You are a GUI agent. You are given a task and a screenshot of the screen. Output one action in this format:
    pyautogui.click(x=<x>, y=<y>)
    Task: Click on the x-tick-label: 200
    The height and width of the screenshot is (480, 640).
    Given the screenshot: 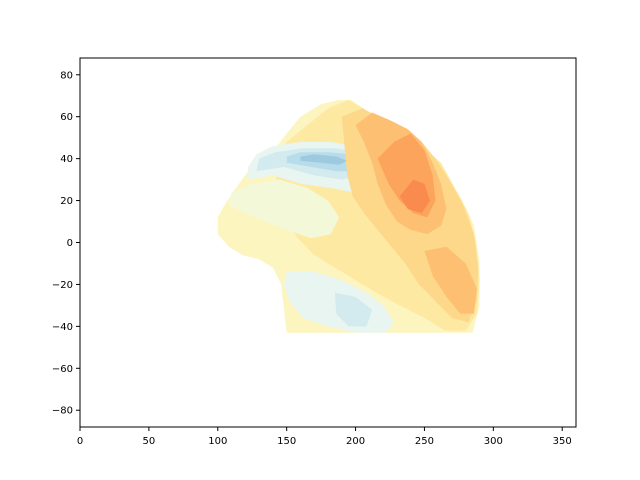 What is the action you would take?
    pyautogui.click(x=355, y=441)
    